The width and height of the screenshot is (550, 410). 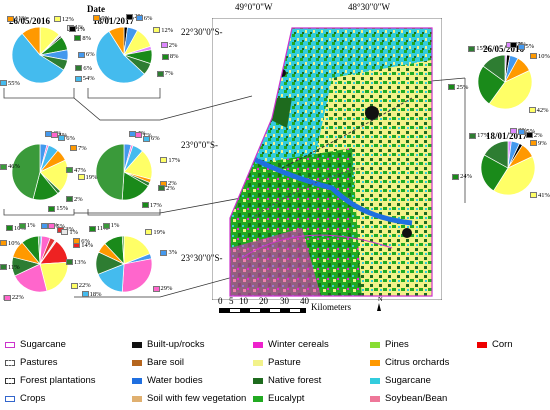 I want to click on legend-item: Winter cereals, so click(x=291, y=344).